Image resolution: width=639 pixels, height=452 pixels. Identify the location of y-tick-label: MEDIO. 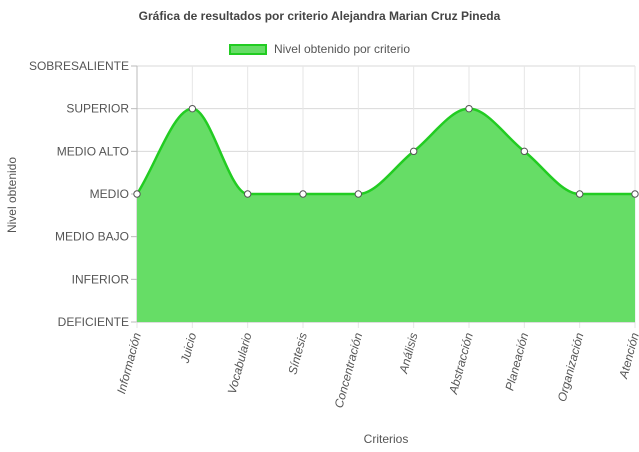
(109, 194).